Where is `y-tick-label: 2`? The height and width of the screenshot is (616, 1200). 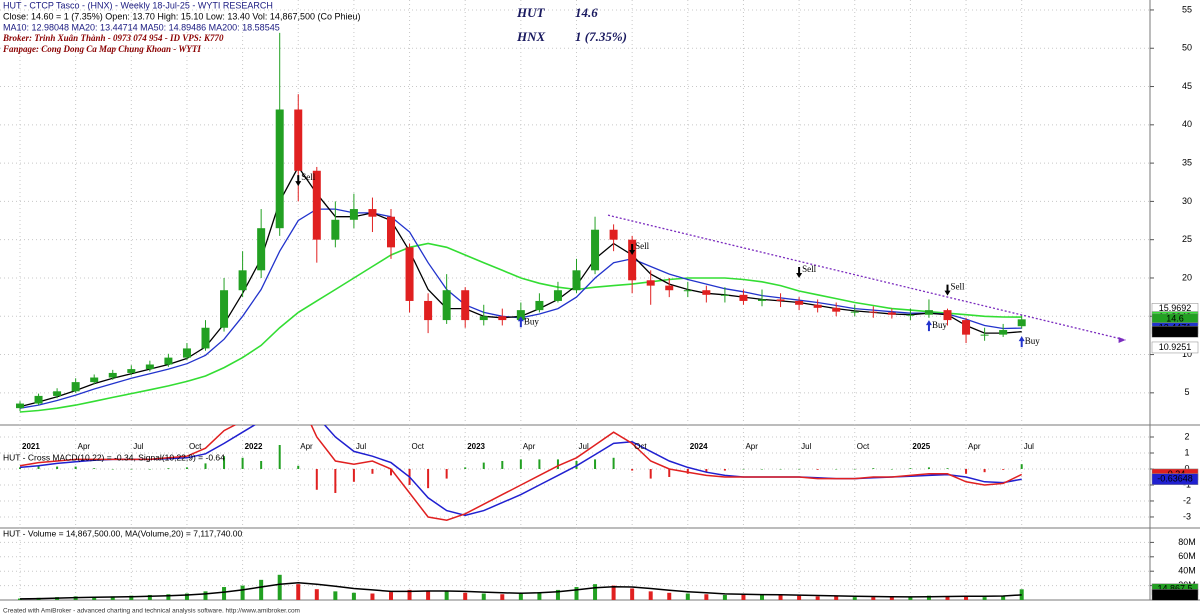 y-tick-label: 2 is located at coordinates (1186, 436).